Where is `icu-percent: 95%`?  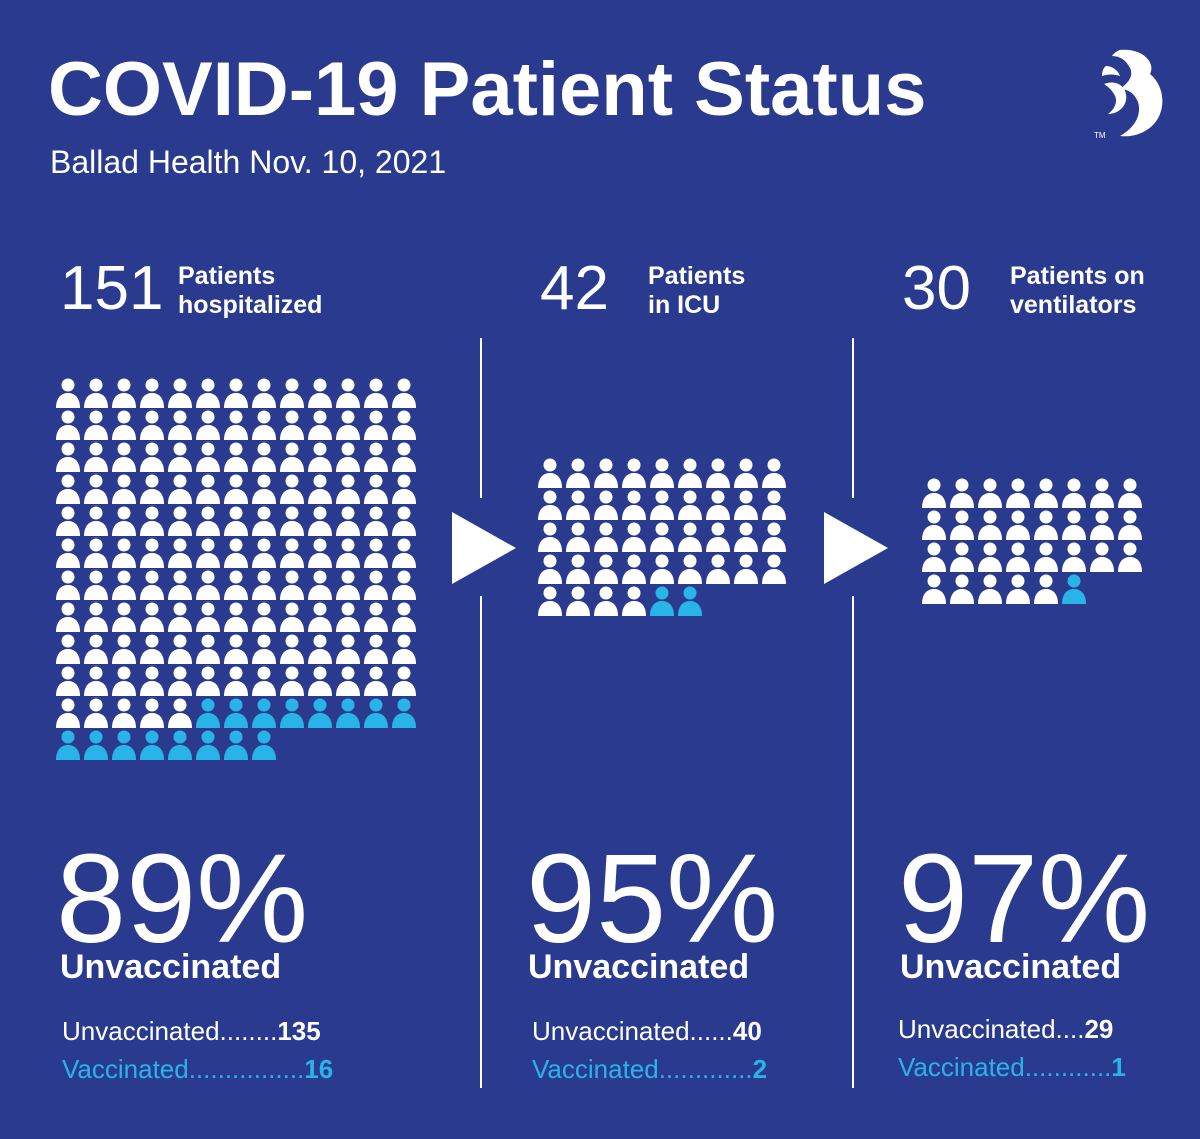 icu-percent: 95% is located at coordinates (652, 898).